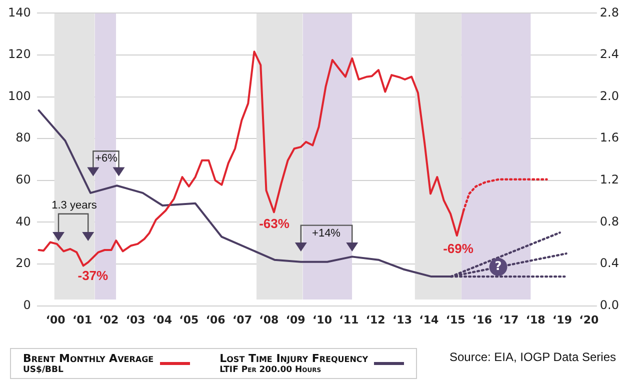 The height and width of the screenshot is (388, 626). I want to click on y-tick-label: 120, so click(19, 54).